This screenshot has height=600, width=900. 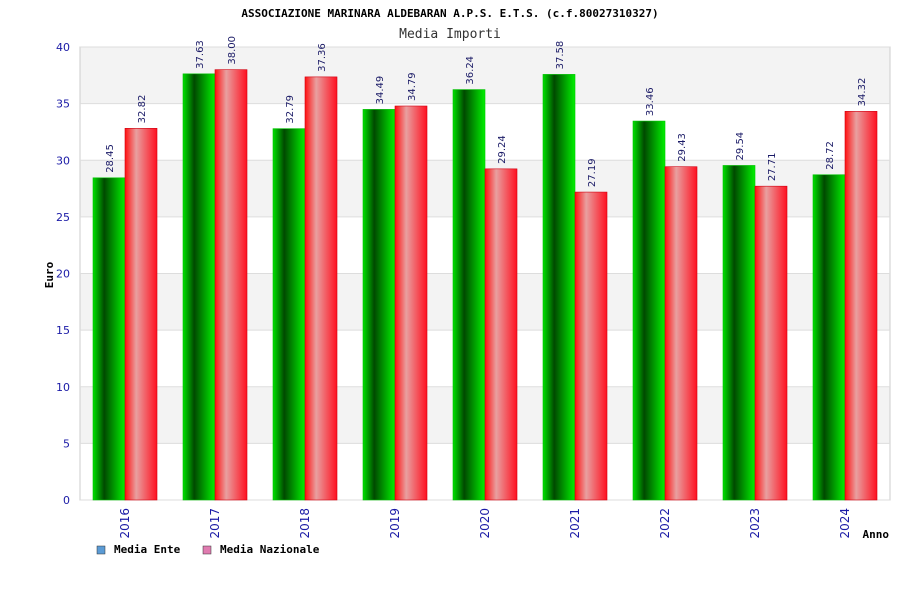 What do you see at coordinates (63, 104) in the screenshot?
I see `y-tick-label: 35` at bounding box center [63, 104].